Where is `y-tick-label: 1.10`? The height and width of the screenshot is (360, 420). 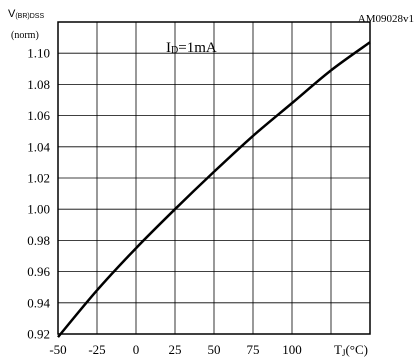
y-tick-label: 1.10 is located at coordinates (38, 53).